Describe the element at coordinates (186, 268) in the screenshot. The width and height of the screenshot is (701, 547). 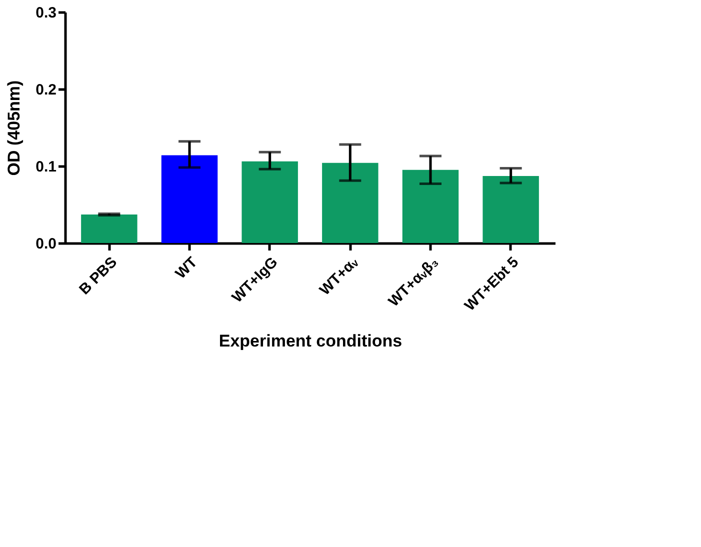
I see `x-tick-label: WT` at that location.